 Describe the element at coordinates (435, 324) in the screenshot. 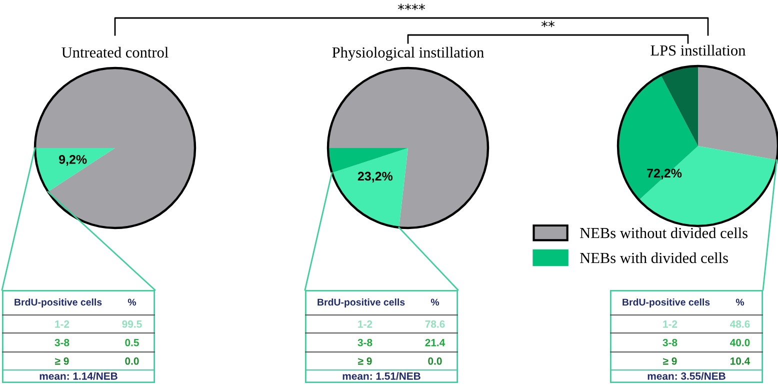

I see `text: 78.6` at that location.